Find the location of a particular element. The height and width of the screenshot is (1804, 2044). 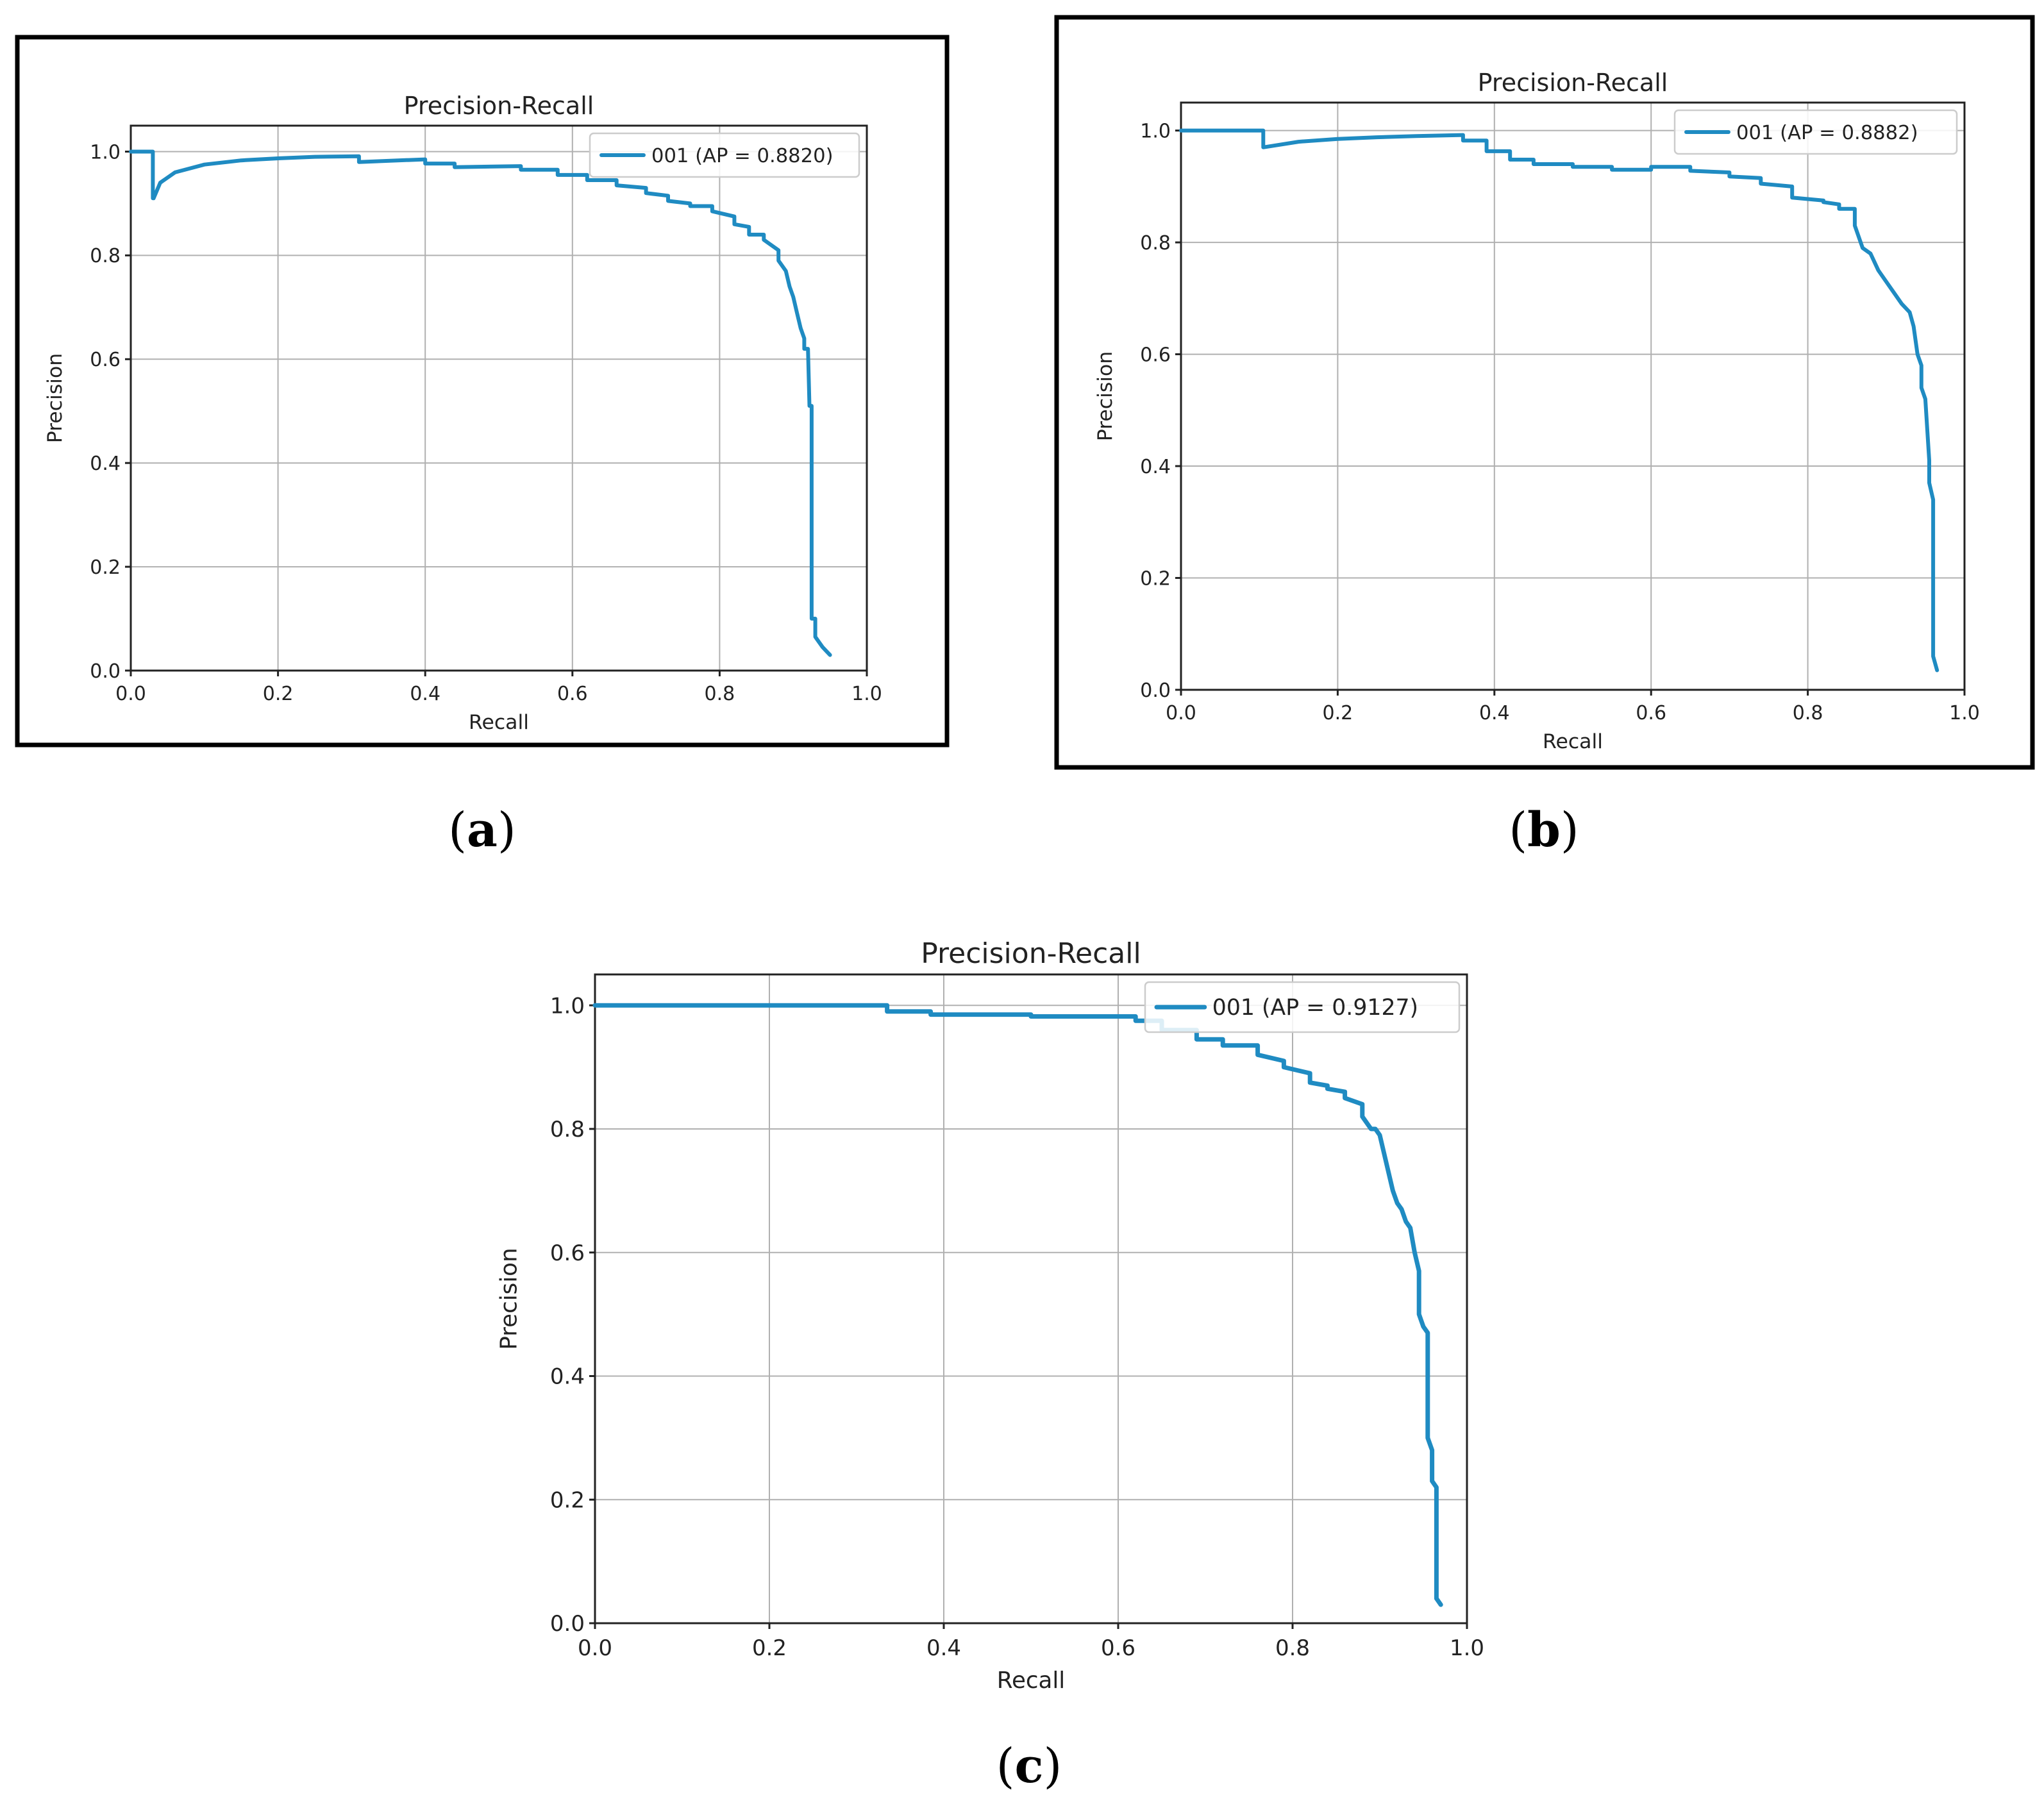

panel-a-legend-box is located at coordinates (725, 155).